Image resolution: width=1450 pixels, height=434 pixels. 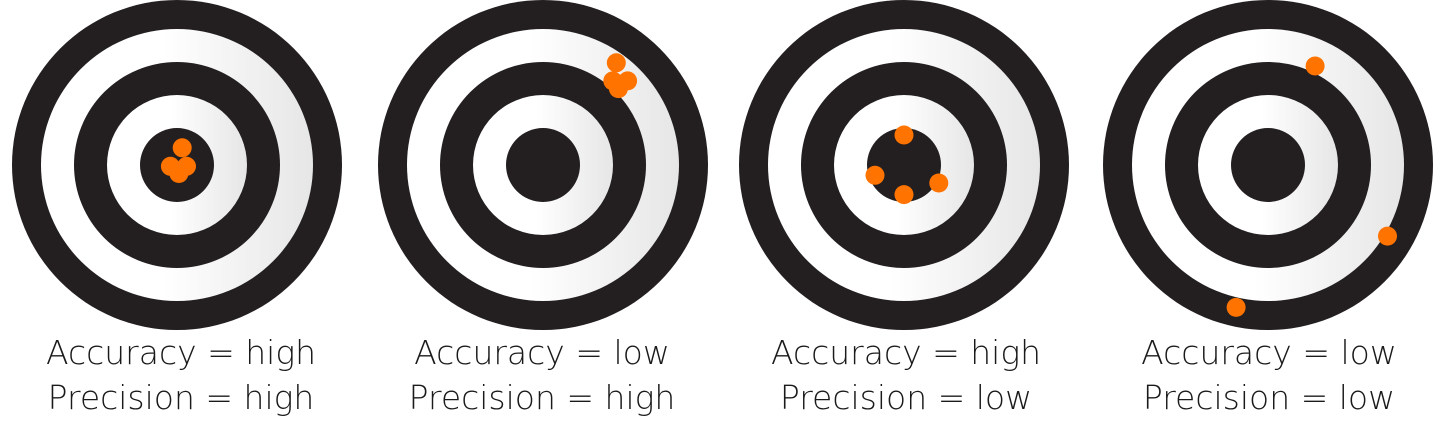 I want to click on accuracy-caption-1: Accuracy = high, so click(x=181, y=352).